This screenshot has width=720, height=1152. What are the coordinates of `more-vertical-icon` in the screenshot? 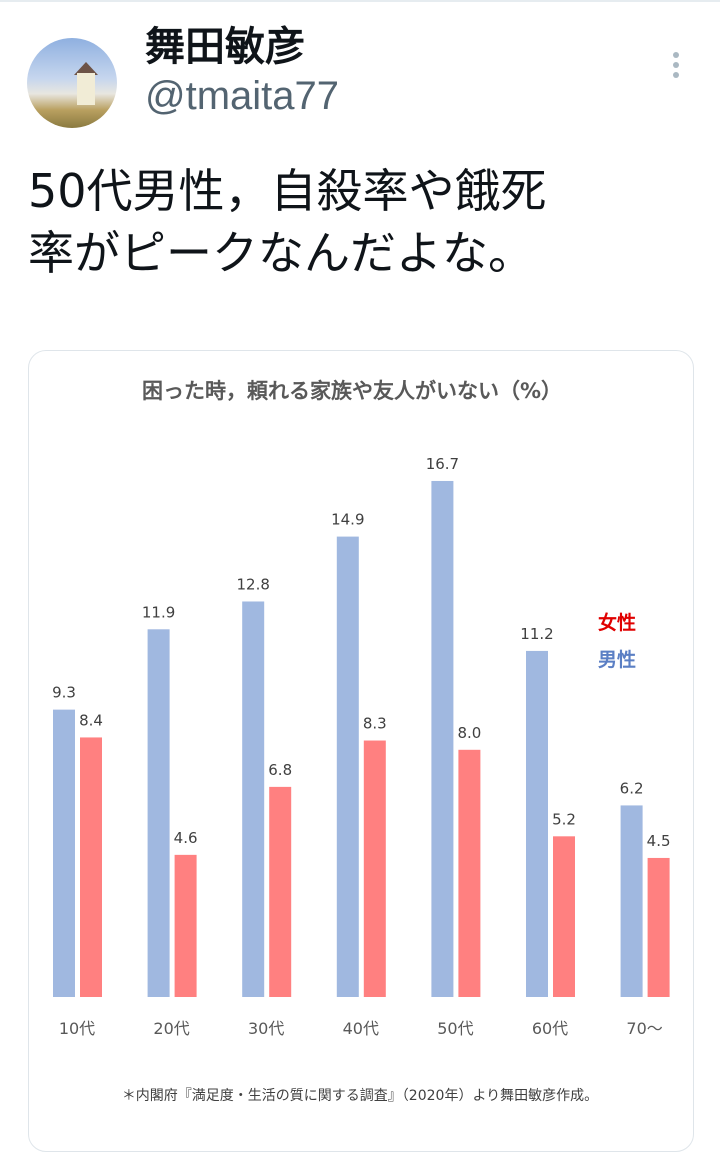 It's located at (676, 67).